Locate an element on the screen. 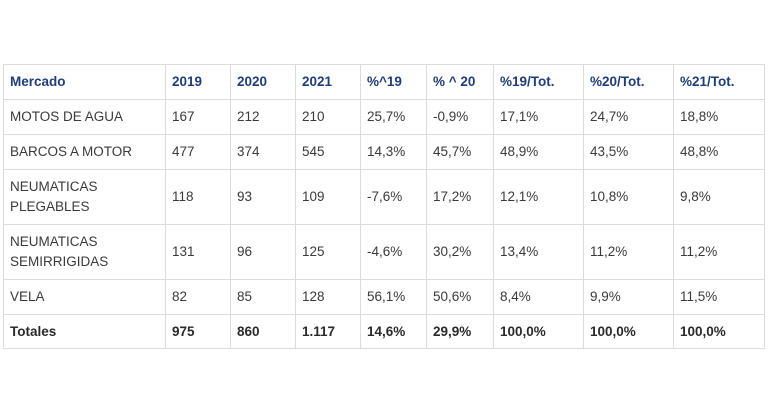 The image size is (770, 420). header-share-20: %20/Tot. is located at coordinates (628, 82).